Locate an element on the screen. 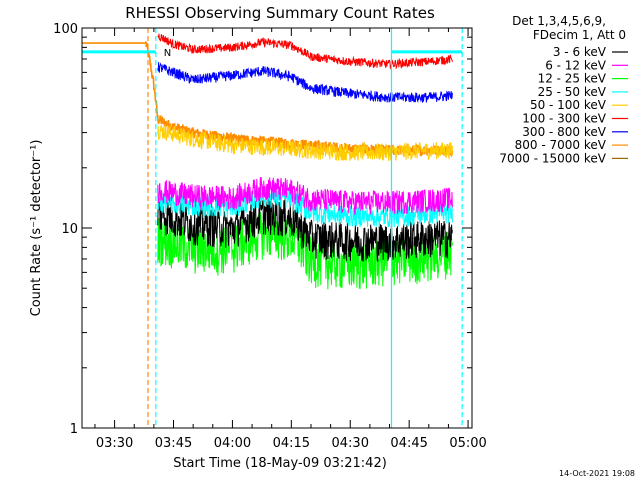 The width and height of the screenshot is (640, 480). x-tick-label: 03:30 is located at coordinates (114, 443).